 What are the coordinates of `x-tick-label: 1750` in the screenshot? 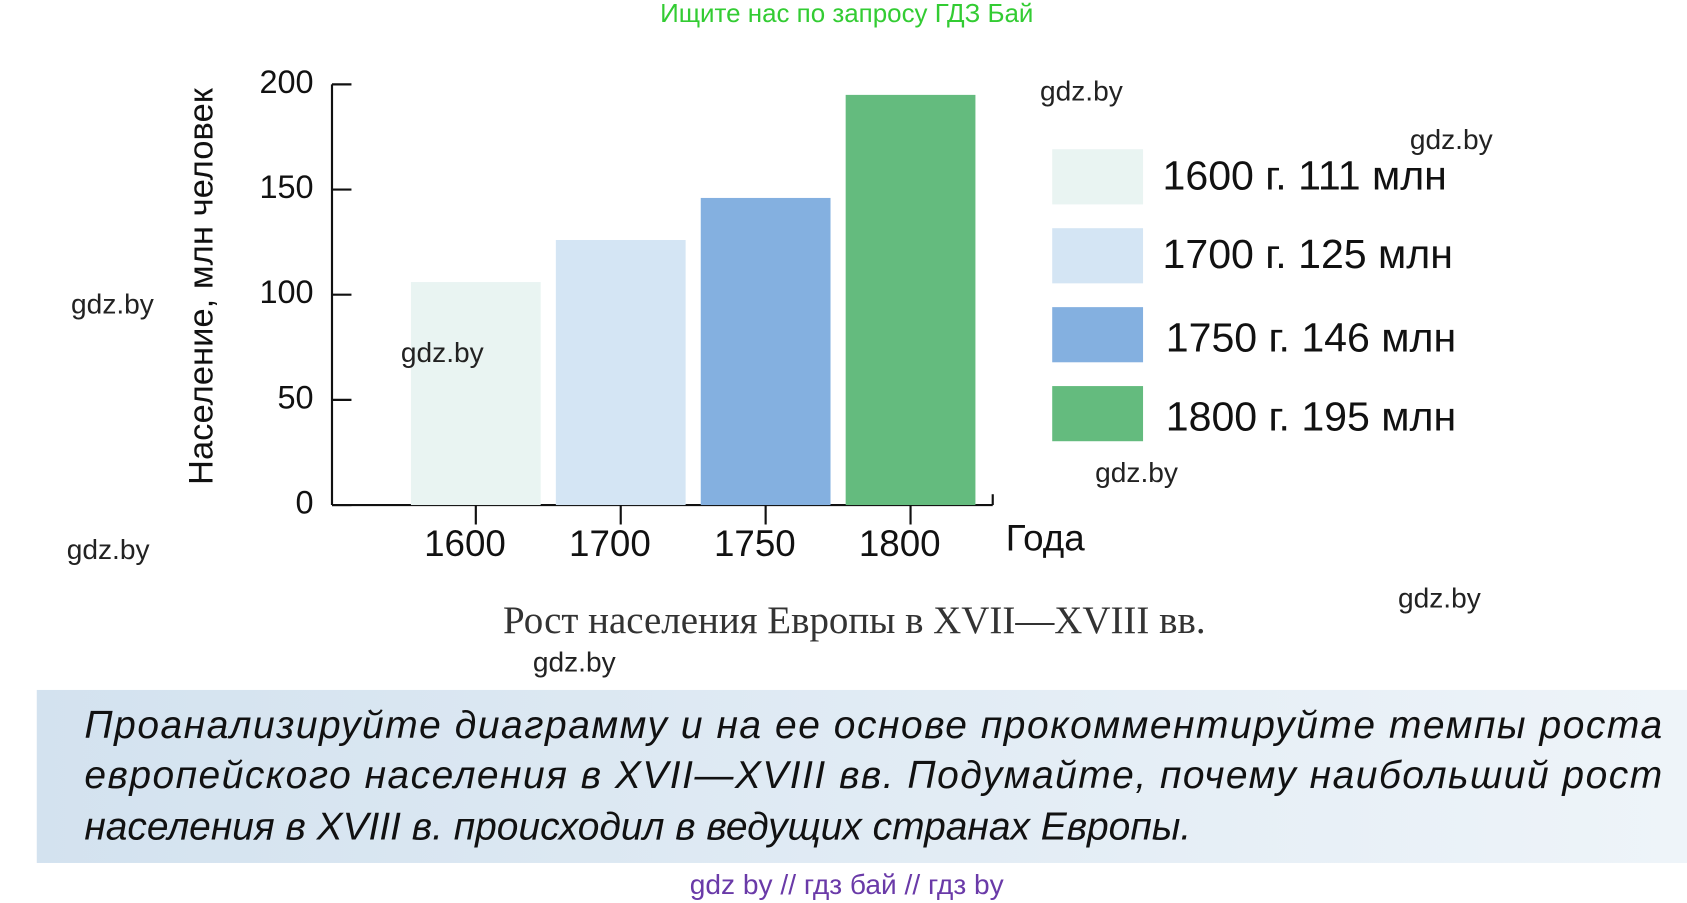 It's located at (755, 543).